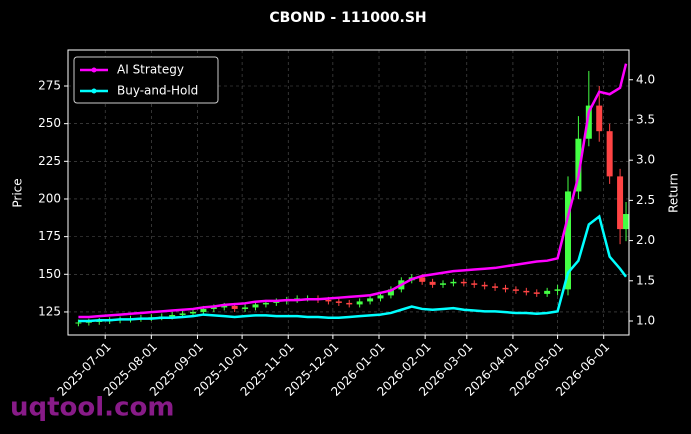 The width and height of the screenshot is (691, 434). Describe the element at coordinates (49, 86) in the screenshot. I see `y-tick-label: 275` at that location.